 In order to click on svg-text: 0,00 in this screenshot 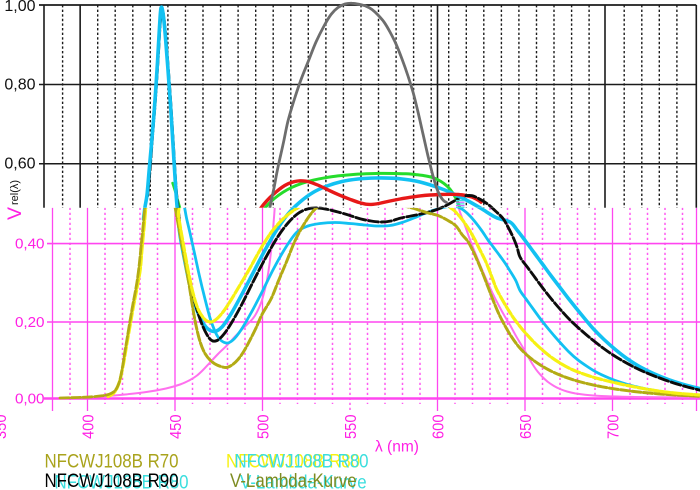, I will do `click(30, 399)`.